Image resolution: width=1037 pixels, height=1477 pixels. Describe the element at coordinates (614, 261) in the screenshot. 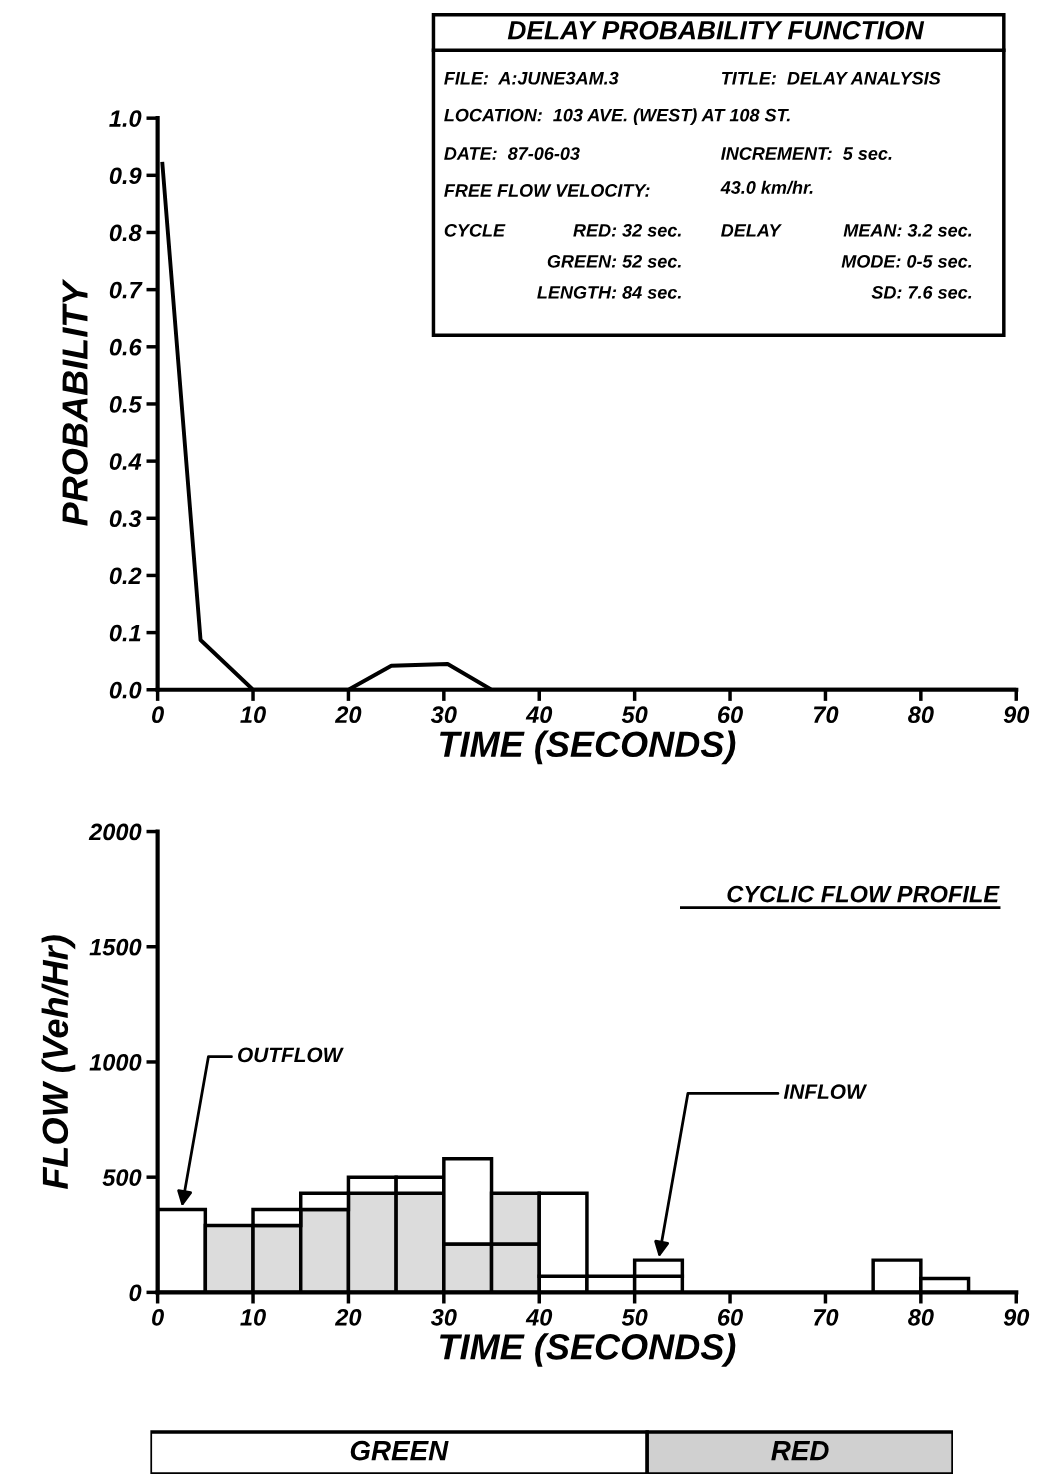

I see `annotation: GREEN: 52 sec.` at that location.